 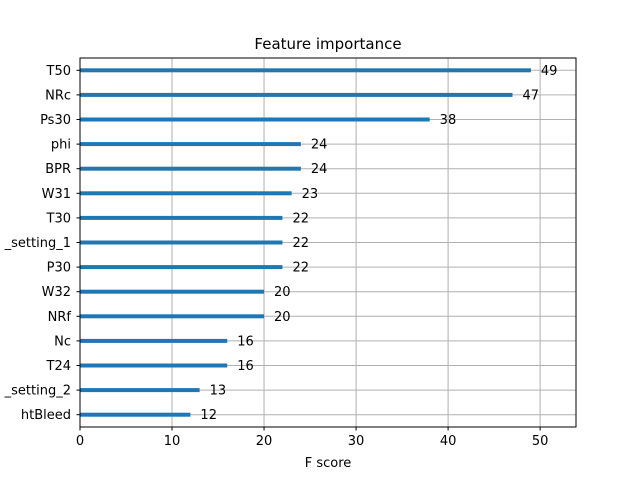 What do you see at coordinates (60, 317) in the screenshot?
I see `y-tick-label: NRf` at bounding box center [60, 317].